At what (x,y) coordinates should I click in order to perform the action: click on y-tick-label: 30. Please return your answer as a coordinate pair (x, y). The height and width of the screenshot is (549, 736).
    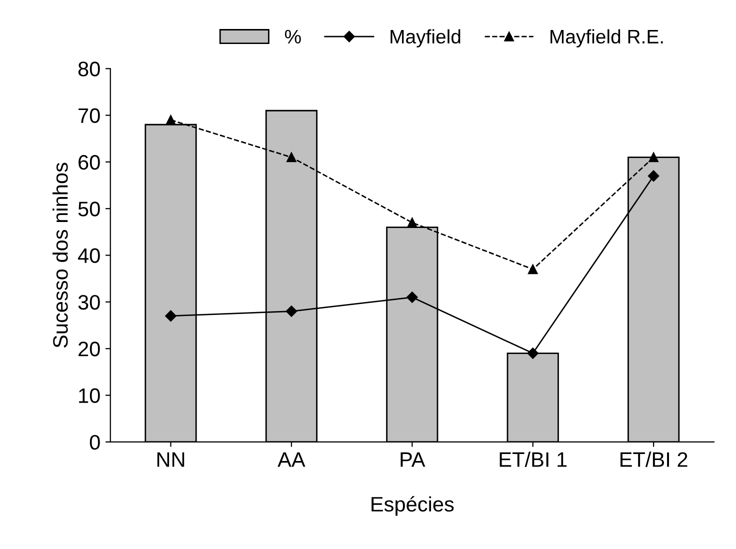
    Looking at the image, I should click on (89, 302).